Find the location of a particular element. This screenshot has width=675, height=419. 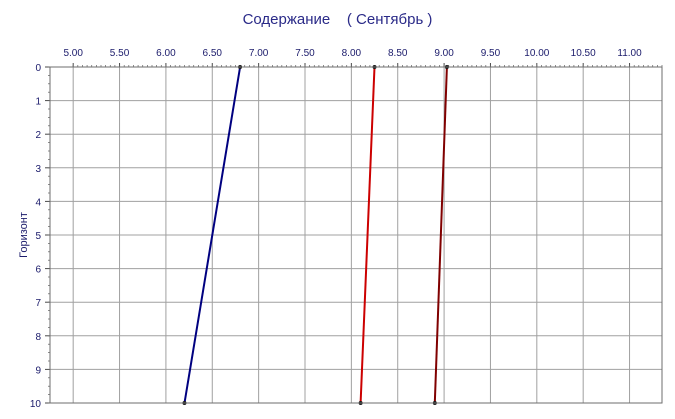

y-tick-label: 3 is located at coordinates (38, 169).